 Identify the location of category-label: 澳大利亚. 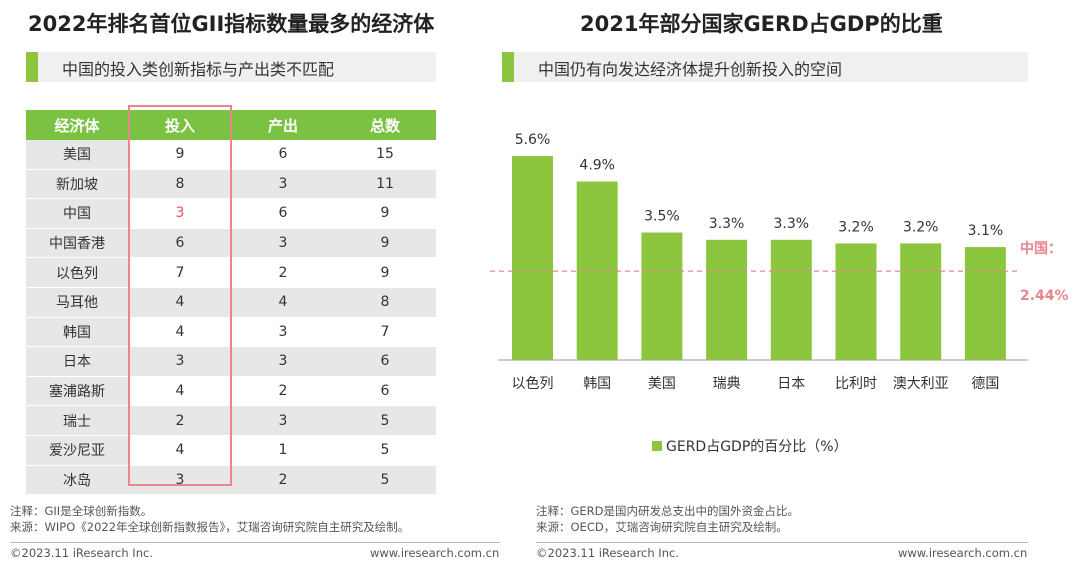
(921, 384).